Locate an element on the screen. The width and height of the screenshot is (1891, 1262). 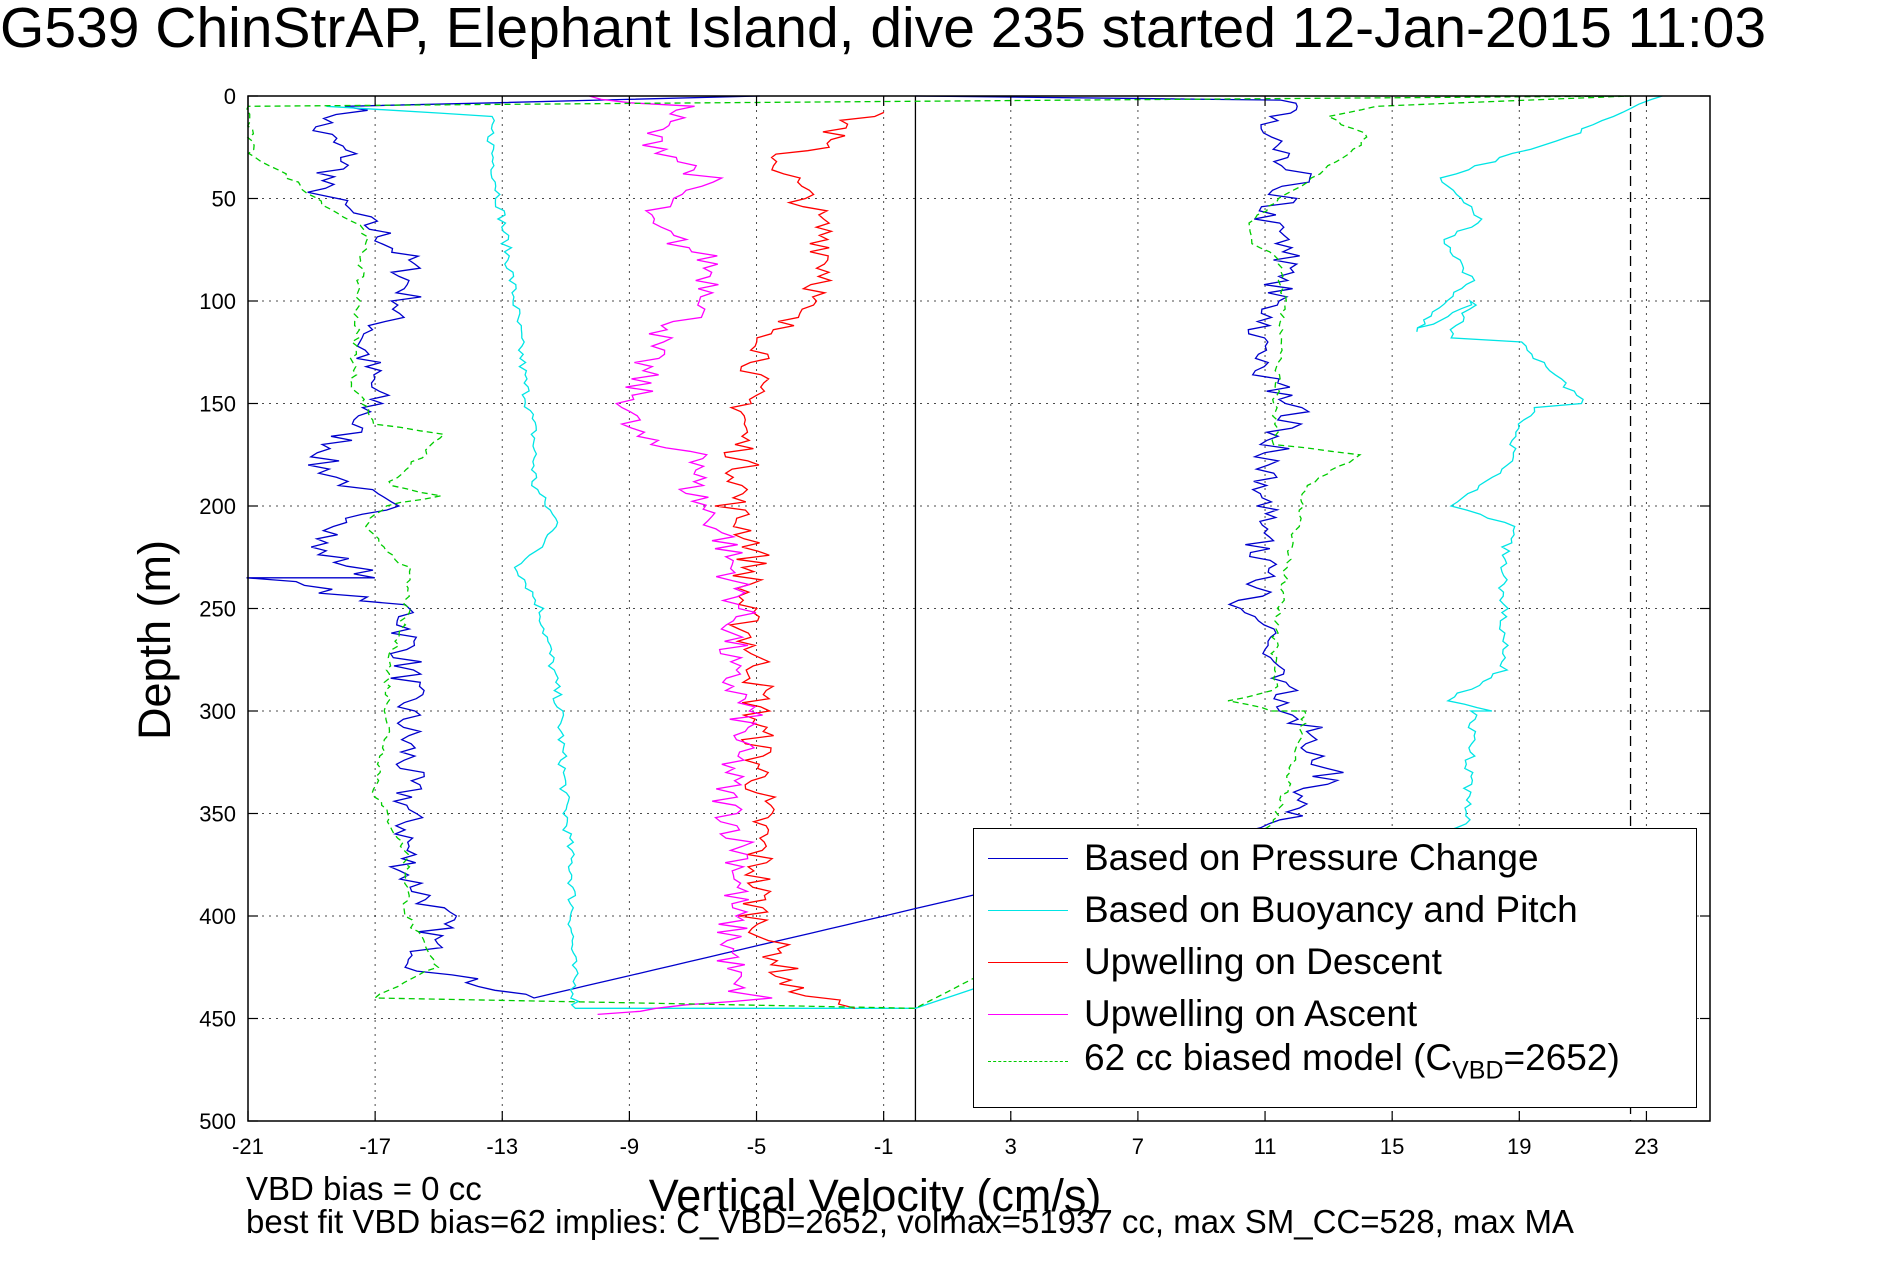
y-tick-label: 400 is located at coordinates (217, 916).